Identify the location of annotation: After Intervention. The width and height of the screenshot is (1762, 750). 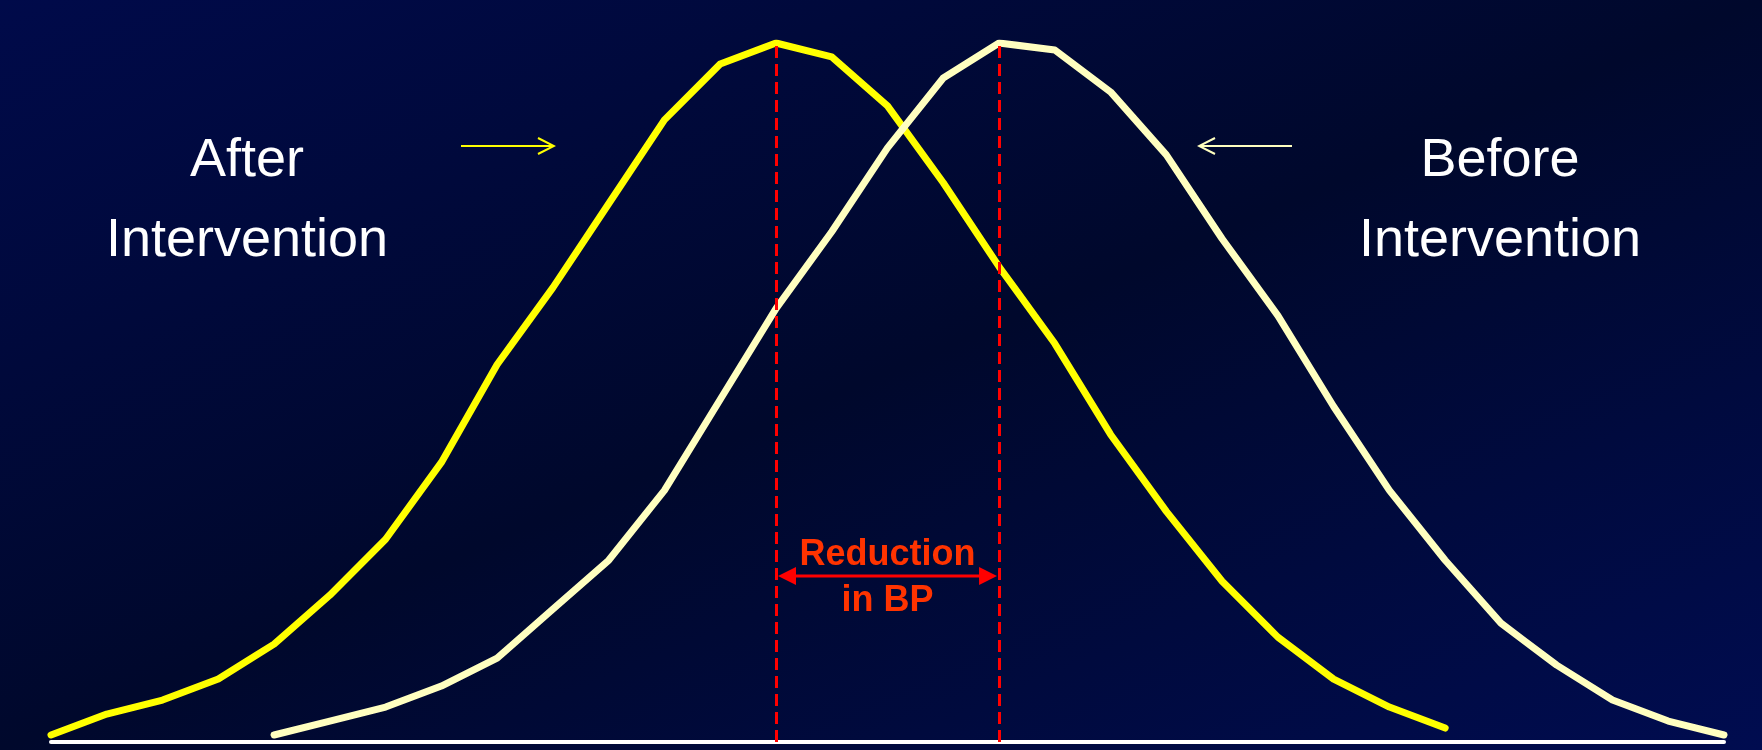
(247, 197).